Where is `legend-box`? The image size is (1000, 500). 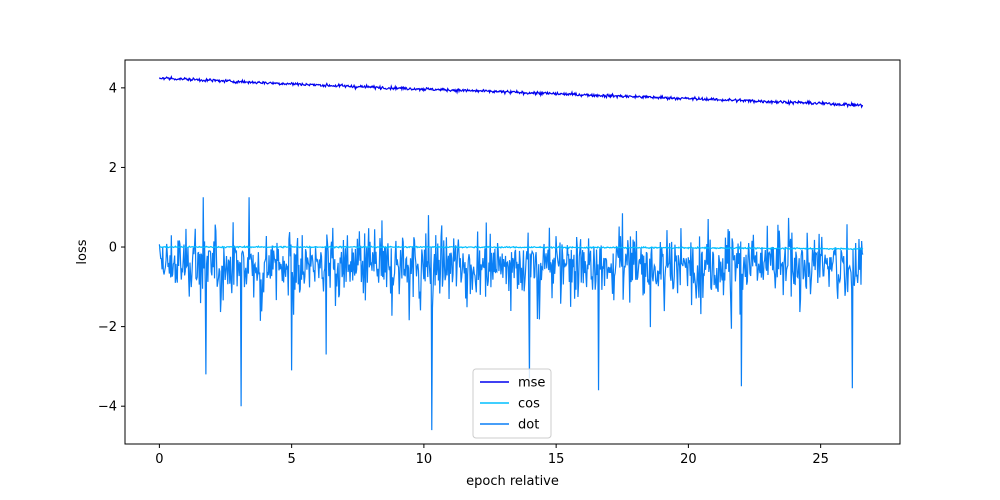 legend-box is located at coordinates (512, 403).